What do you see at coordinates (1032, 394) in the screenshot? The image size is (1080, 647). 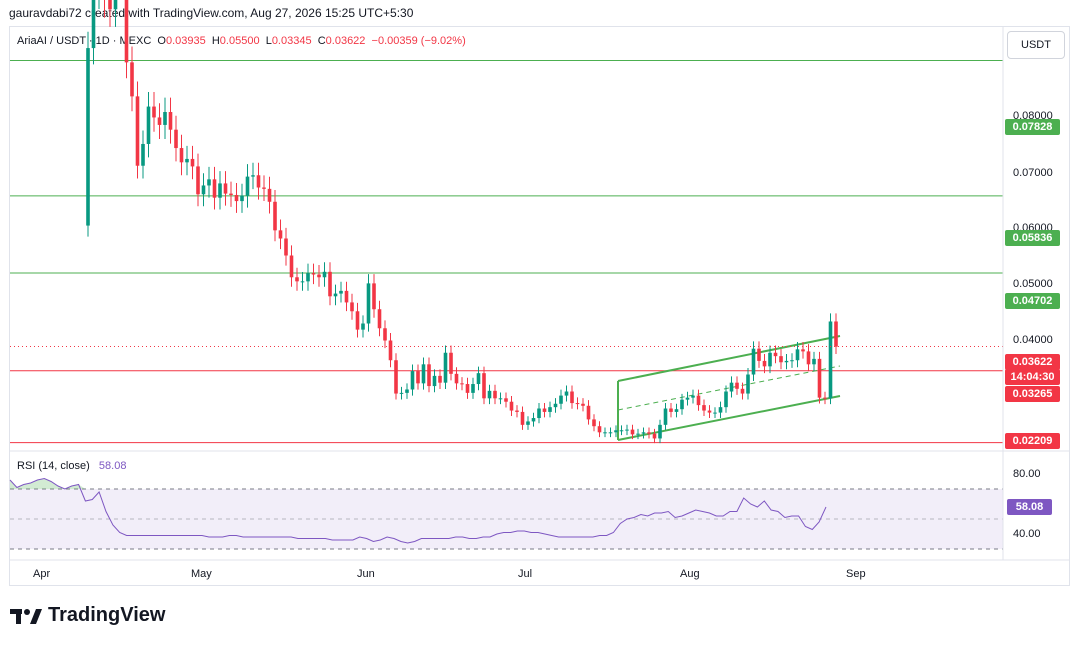 I see `level-badge-3: 0.03265` at bounding box center [1032, 394].